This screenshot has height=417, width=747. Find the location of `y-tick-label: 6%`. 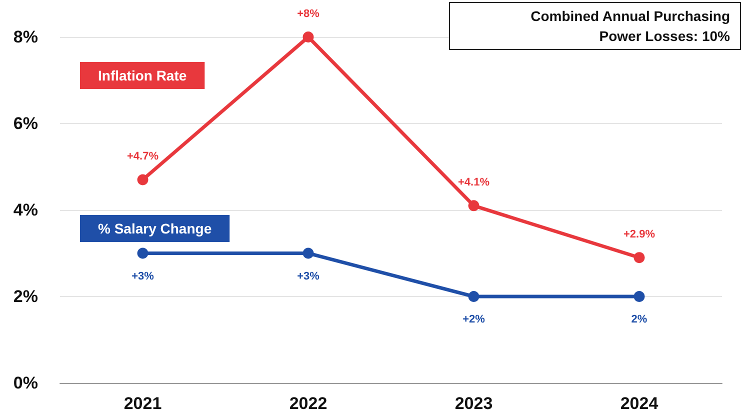

y-tick-label: 6% is located at coordinates (25, 123).